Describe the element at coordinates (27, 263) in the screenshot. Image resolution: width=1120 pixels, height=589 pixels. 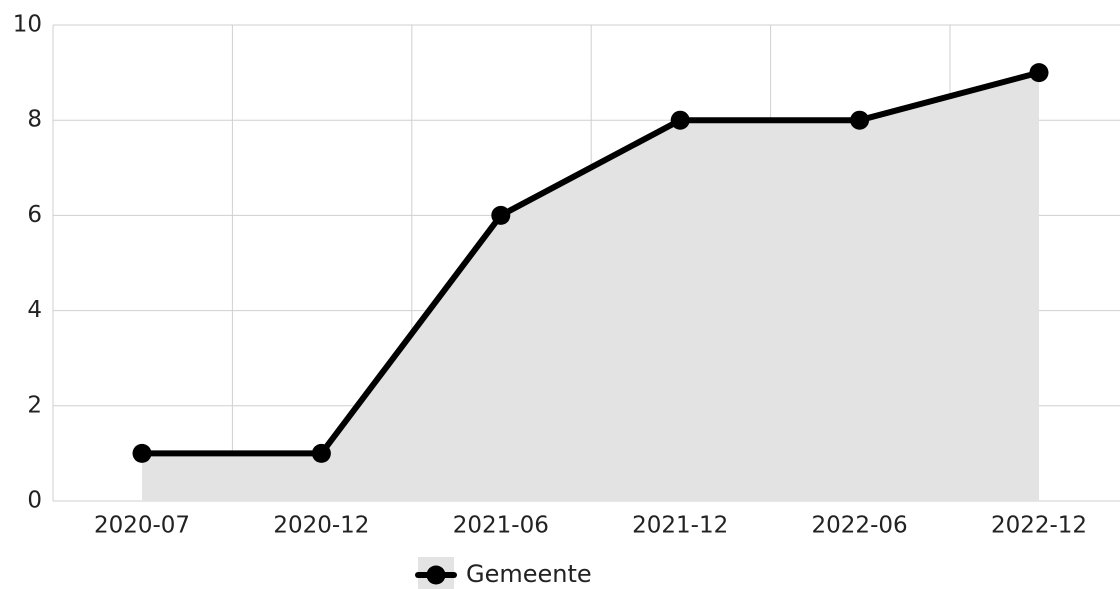
I see `y-axis: 0 2 4 6 8 10` at that location.